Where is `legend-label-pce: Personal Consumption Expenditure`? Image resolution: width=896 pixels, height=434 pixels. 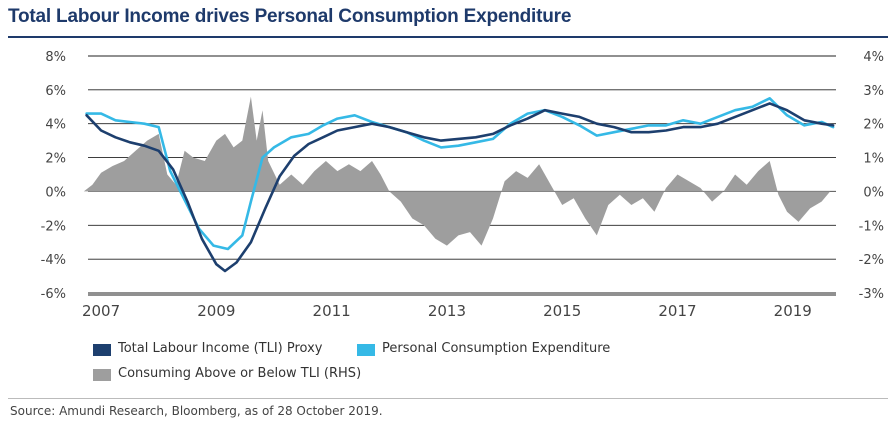 legend-label-pce: Personal Consumption Expenditure is located at coordinates (496, 348).